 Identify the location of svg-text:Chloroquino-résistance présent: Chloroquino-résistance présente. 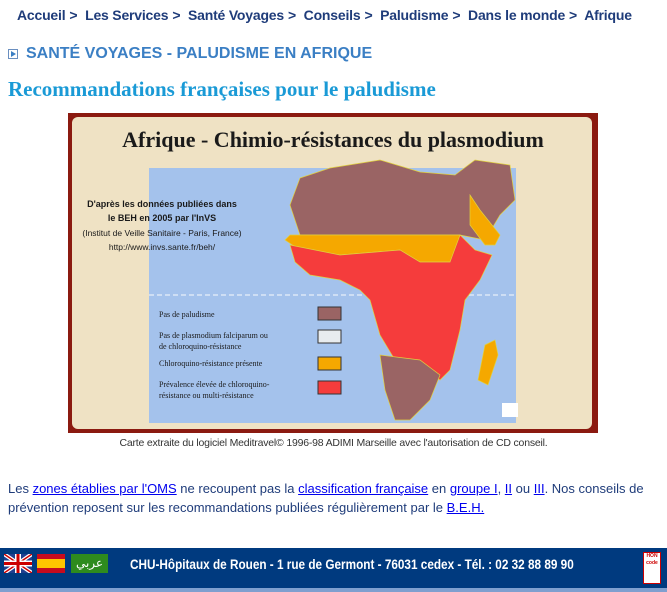
(211, 363).